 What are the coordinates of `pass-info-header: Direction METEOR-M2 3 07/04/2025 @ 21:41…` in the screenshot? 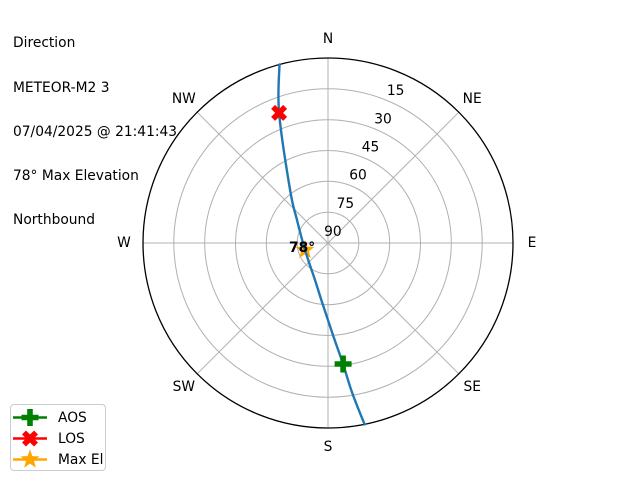 It's located at (95, 132).